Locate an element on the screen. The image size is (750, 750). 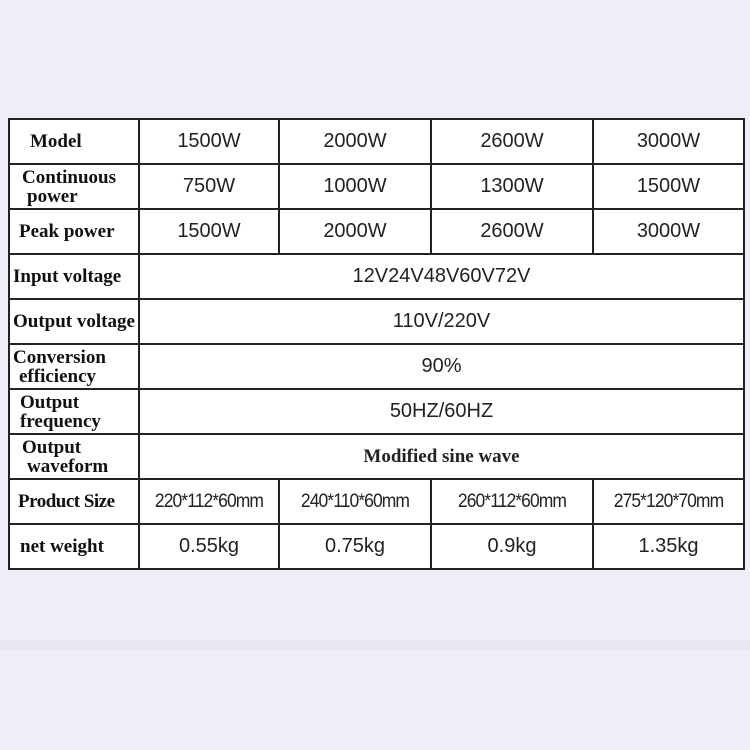
row-label: Output waveform is located at coordinates (74, 456).